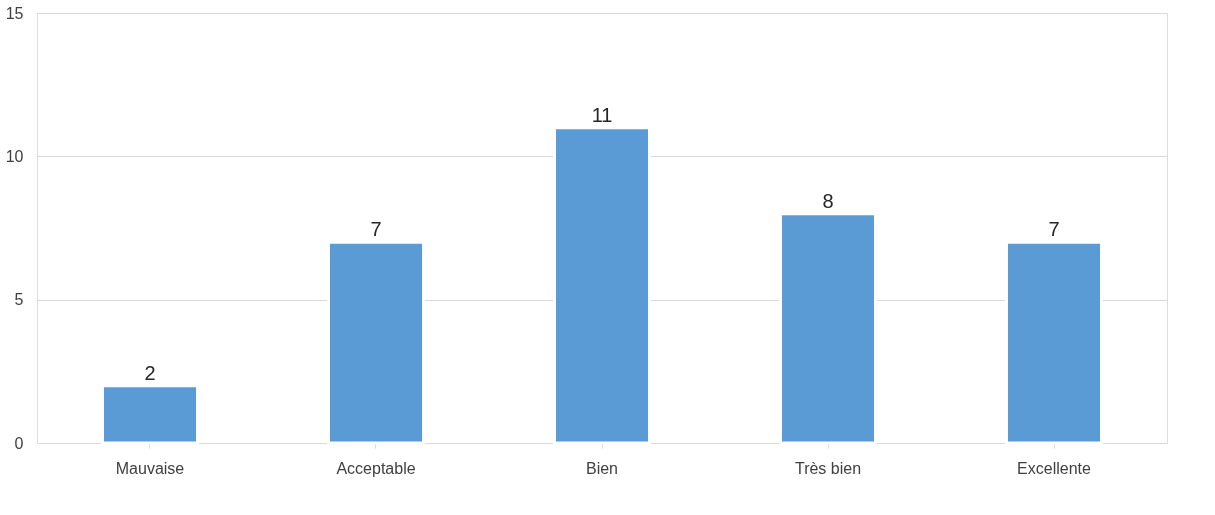 This screenshot has width=1215, height=515. Describe the element at coordinates (14, 156) in the screenshot. I see `y-tick-label: 10` at that location.